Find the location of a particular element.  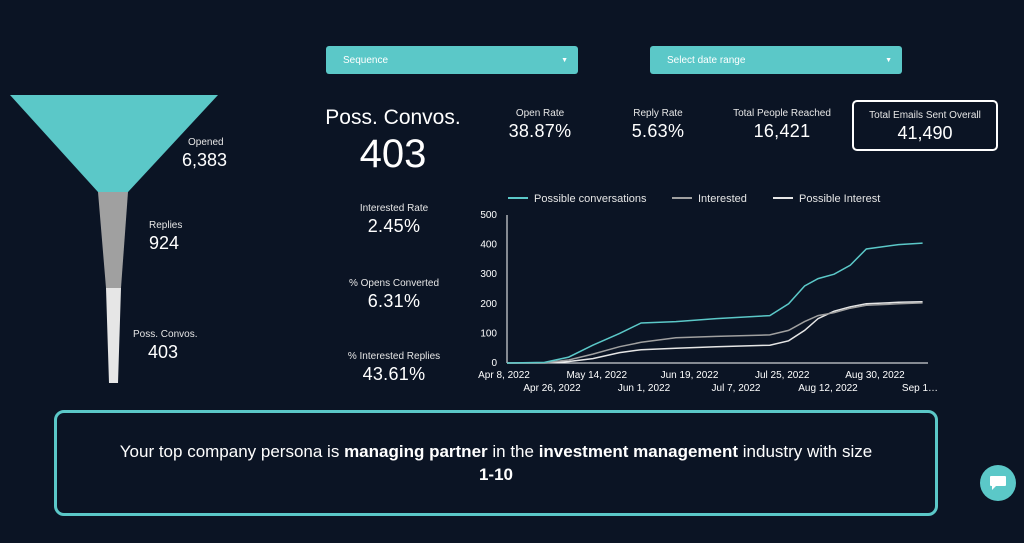

funnel-opened-label: Opened is located at coordinates (206, 142).